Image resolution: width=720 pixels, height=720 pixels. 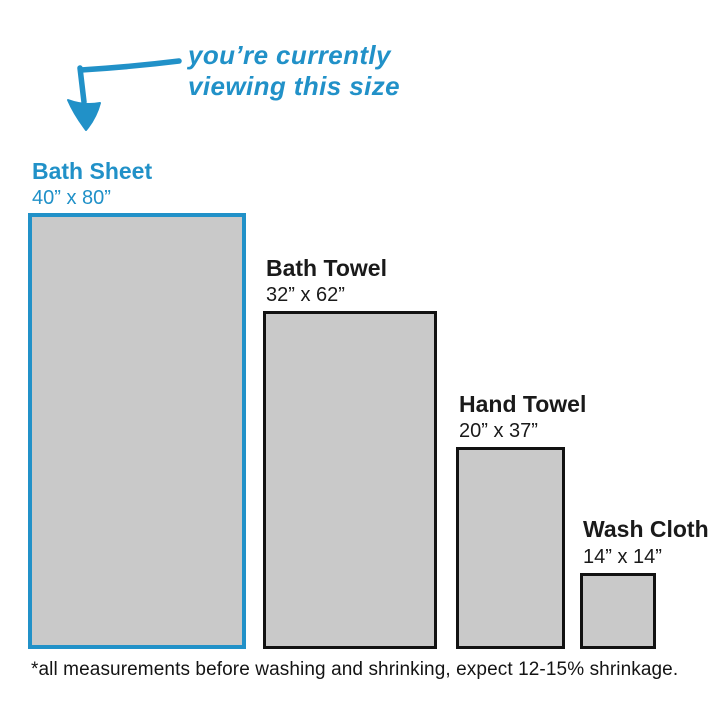 I want to click on towel-name-label: Hand Towel, so click(x=523, y=403).